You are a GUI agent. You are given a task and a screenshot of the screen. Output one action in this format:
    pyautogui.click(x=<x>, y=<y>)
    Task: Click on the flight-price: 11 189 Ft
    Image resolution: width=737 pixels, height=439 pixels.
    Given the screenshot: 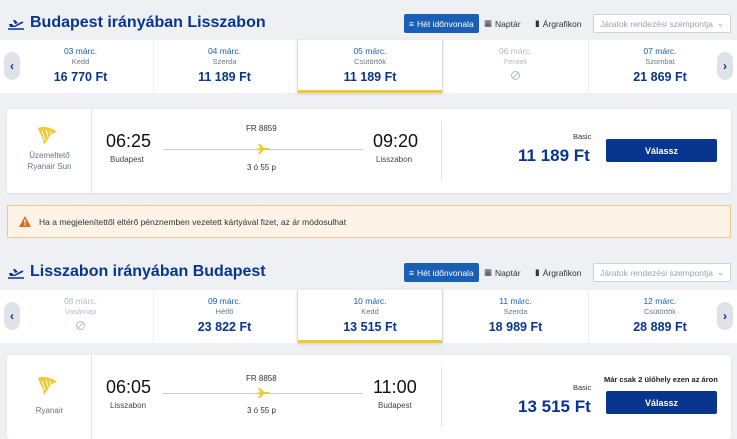 What is the action you would take?
    pyautogui.click(x=554, y=155)
    